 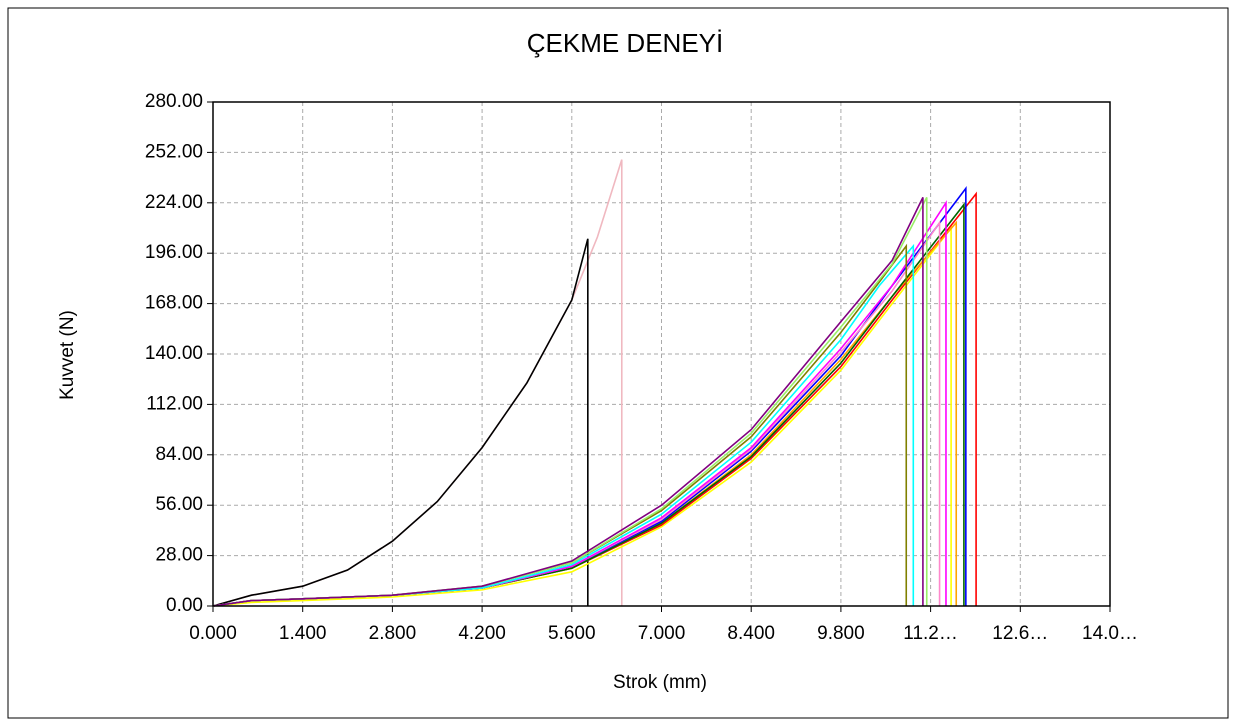 What do you see at coordinates (660, 682) in the screenshot?
I see `x-axis-label: Strok (mm)` at bounding box center [660, 682].